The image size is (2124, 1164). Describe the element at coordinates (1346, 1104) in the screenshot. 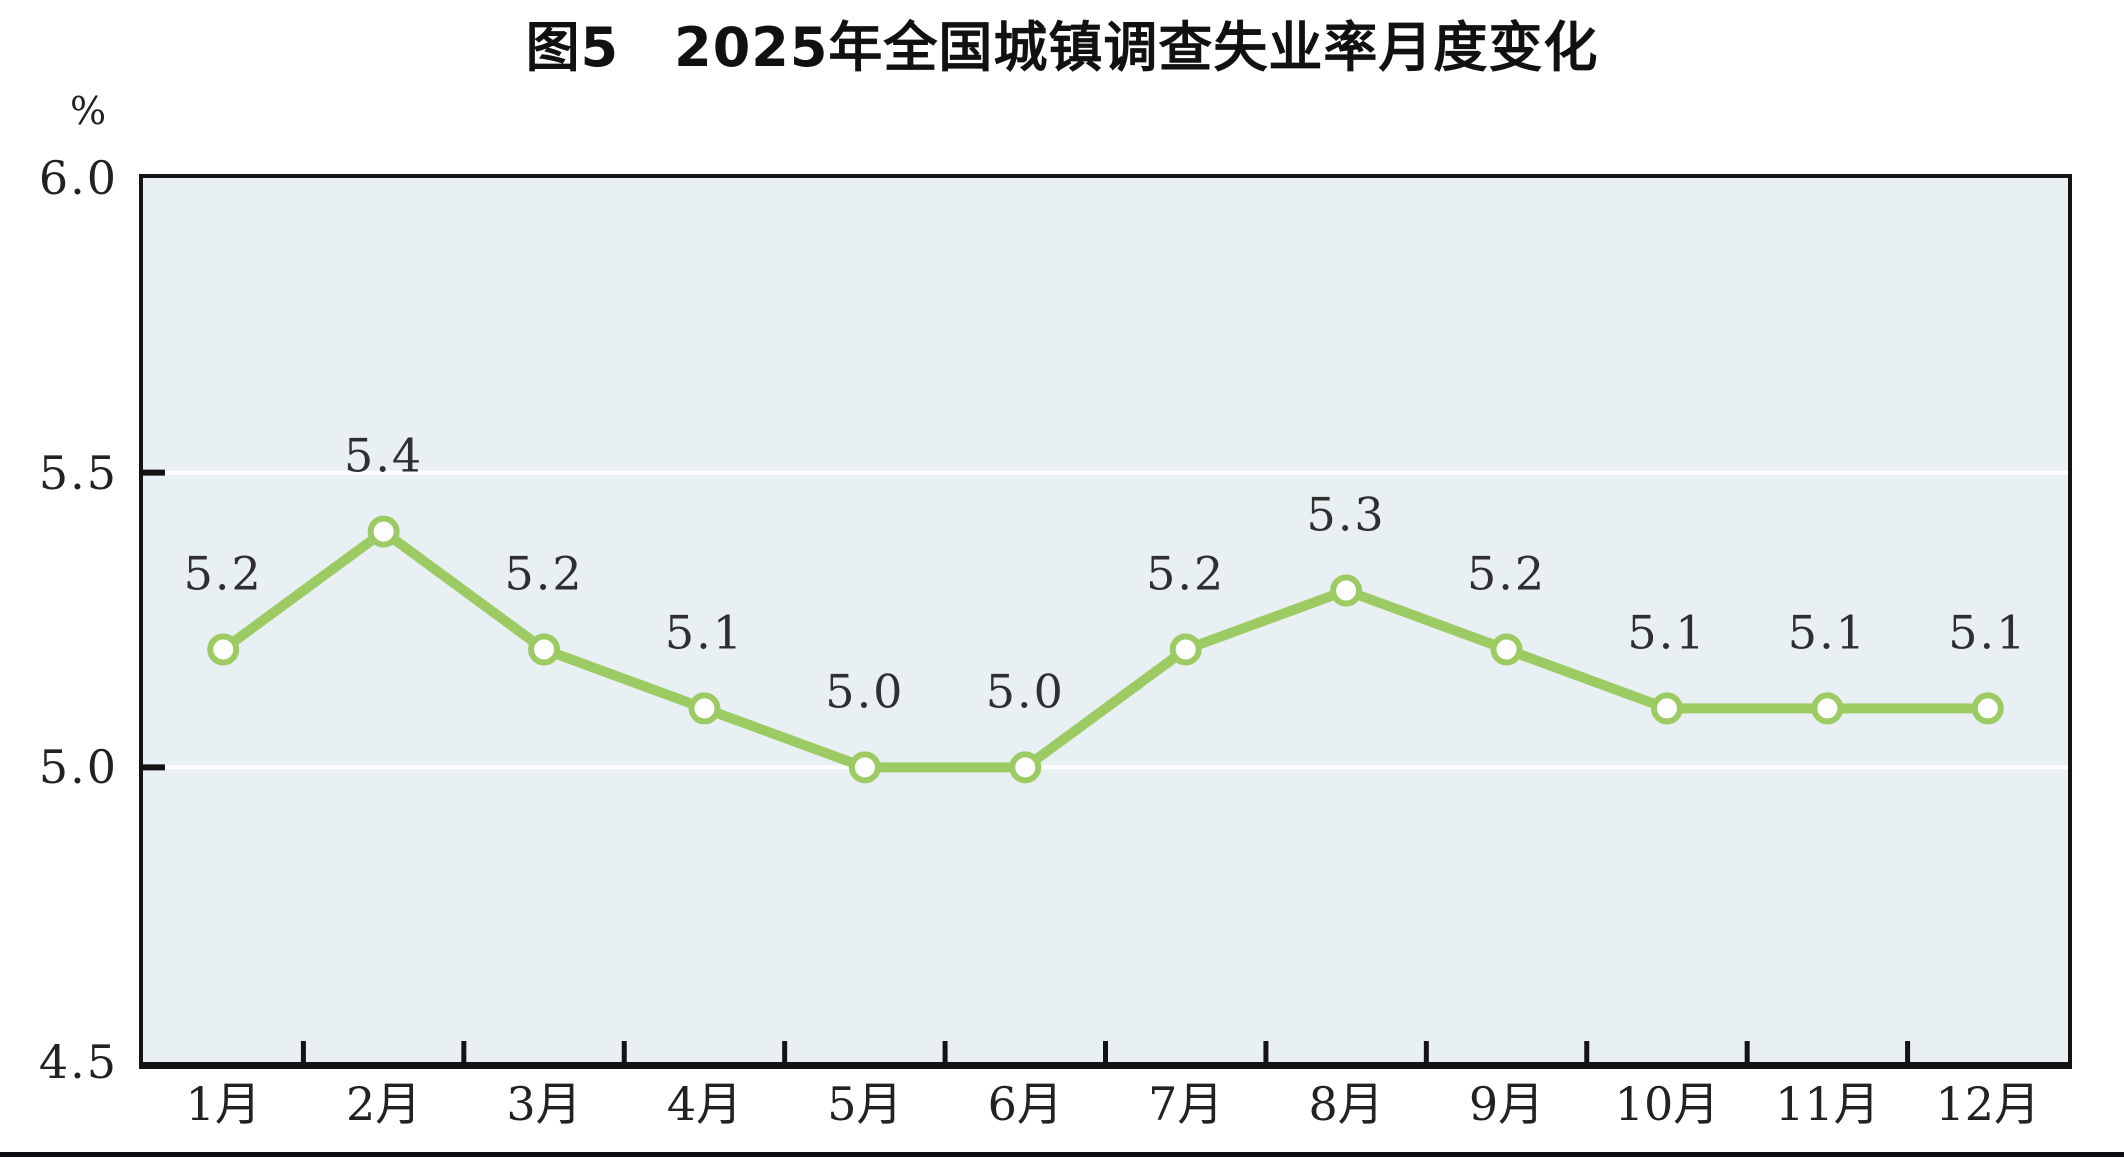

I see `x-axis-tick-label: 8月` at that location.